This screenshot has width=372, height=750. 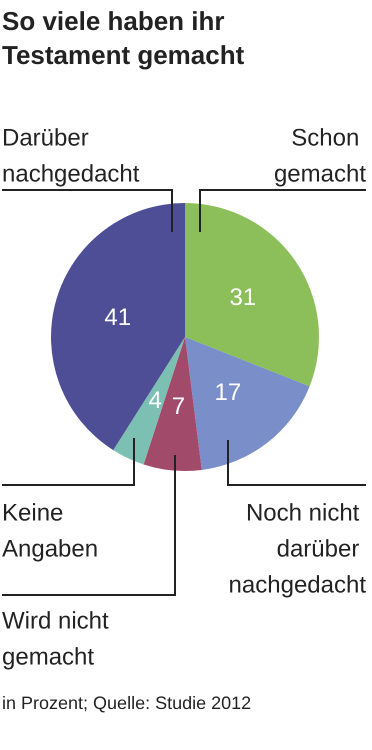 I want to click on slice-label: Schon gemacht, so click(x=320, y=156).